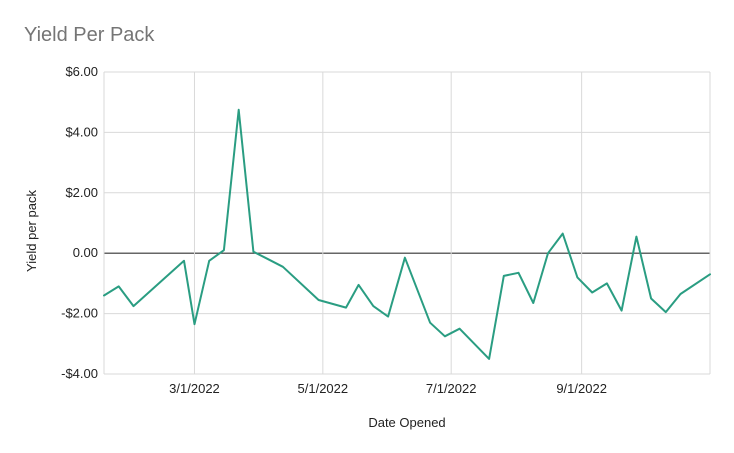 The image size is (734, 453). I want to click on x-axis-ticks: 3/1/2022 5/1/2022 7/1/2022 9/1/2022, so click(388, 388).